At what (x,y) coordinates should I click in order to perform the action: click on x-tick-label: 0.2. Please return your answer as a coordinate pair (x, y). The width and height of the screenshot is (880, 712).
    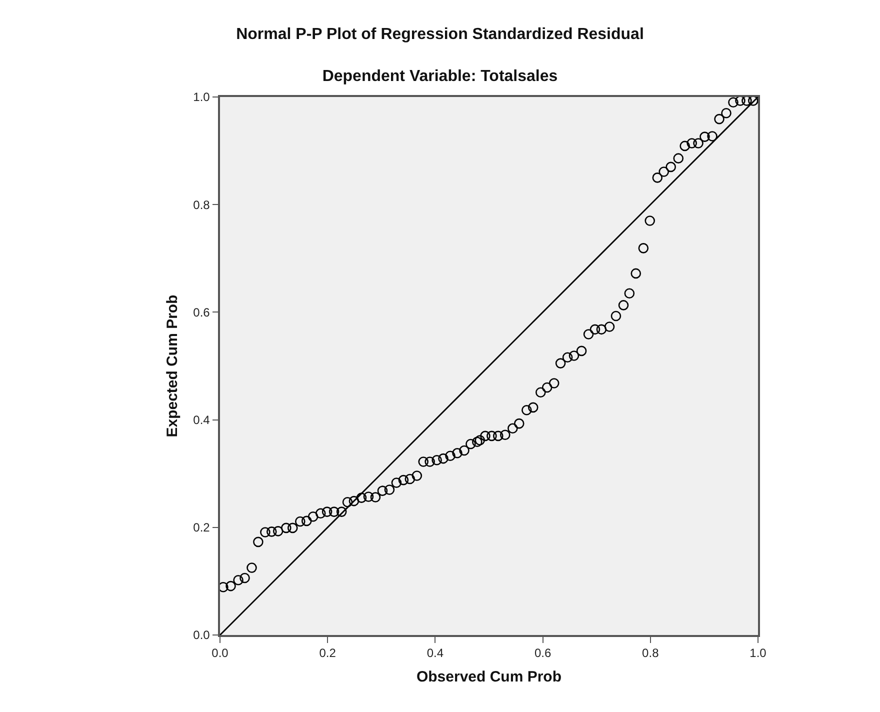
    Looking at the image, I should click on (327, 653).